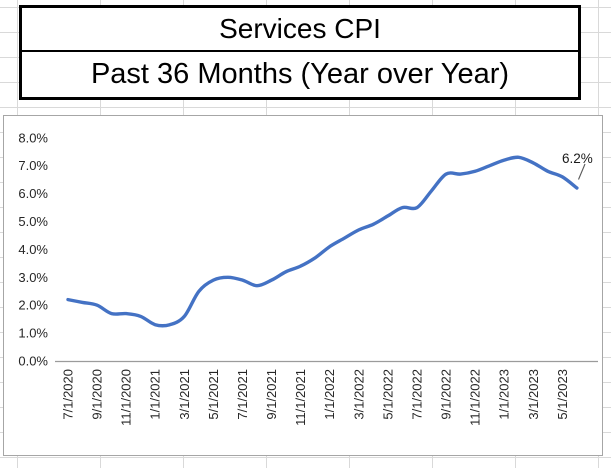 The width and height of the screenshot is (611, 468). What do you see at coordinates (581, 171) in the screenshot?
I see `annotation-leader-line` at bounding box center [581, 171].